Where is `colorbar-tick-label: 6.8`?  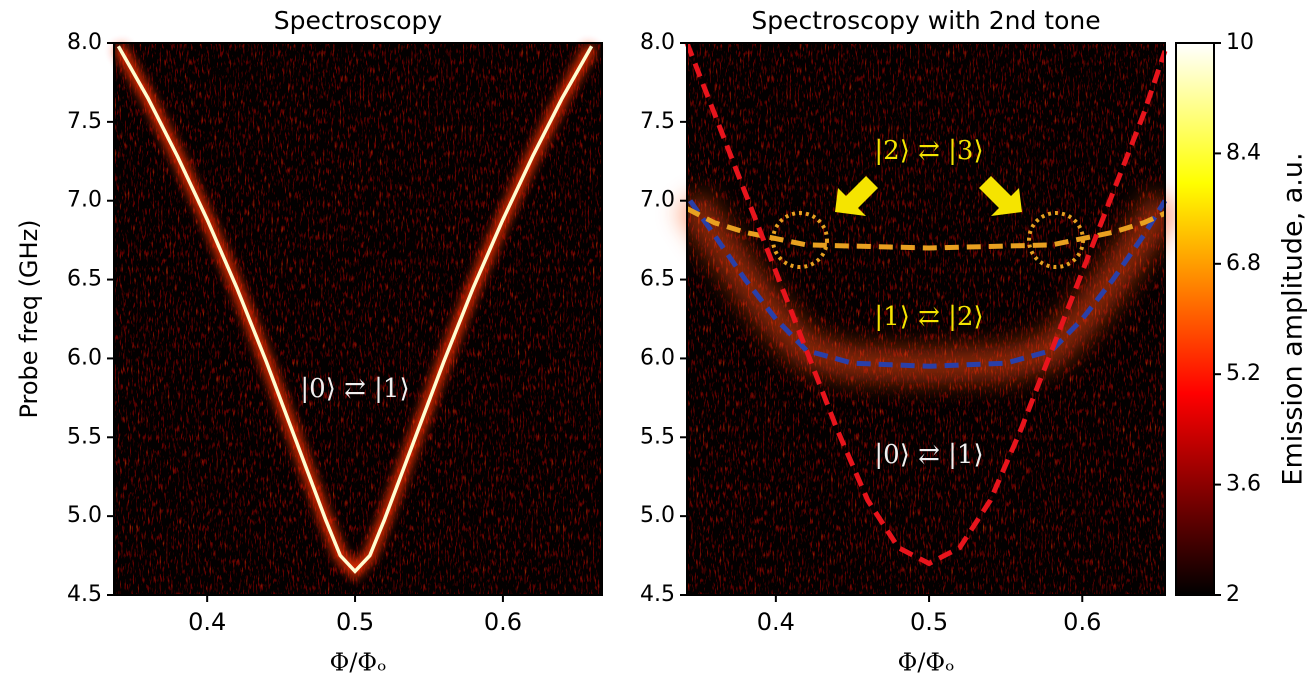
colorbar-tick-label: 6.8 is located at coordinates (1243, 263).